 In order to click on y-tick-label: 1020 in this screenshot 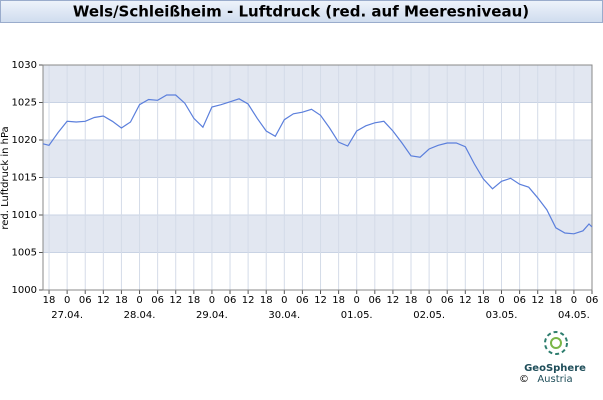, I will do `click(24, 140)`.